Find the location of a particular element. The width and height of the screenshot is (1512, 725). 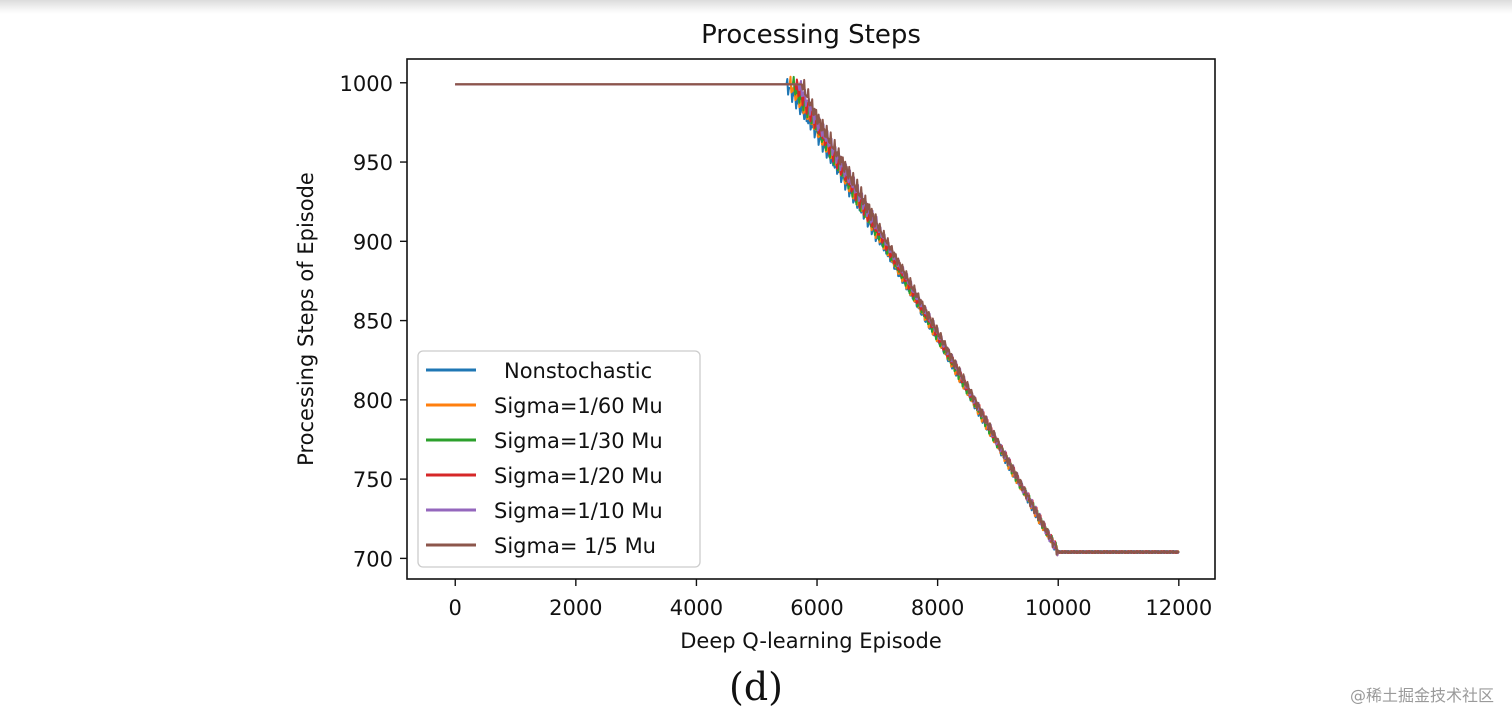

y-tick-label: 900 is located at coordinates (373, 242).